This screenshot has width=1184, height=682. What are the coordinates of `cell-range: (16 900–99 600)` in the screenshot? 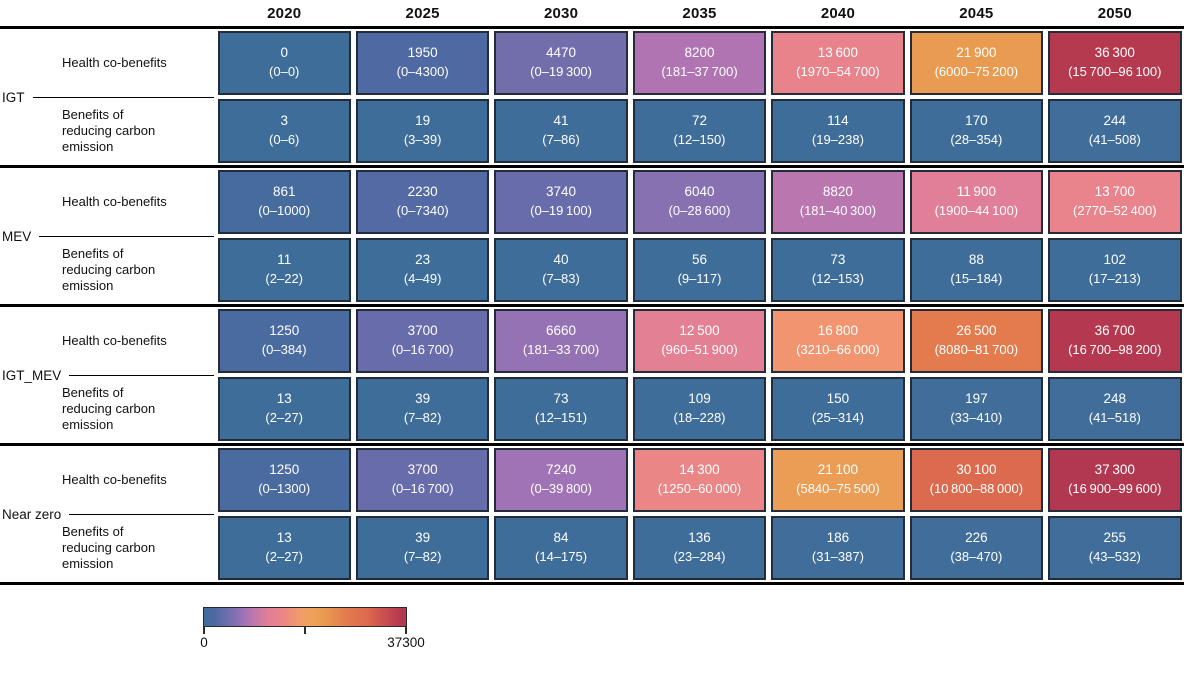 It's located at (1115, 489).